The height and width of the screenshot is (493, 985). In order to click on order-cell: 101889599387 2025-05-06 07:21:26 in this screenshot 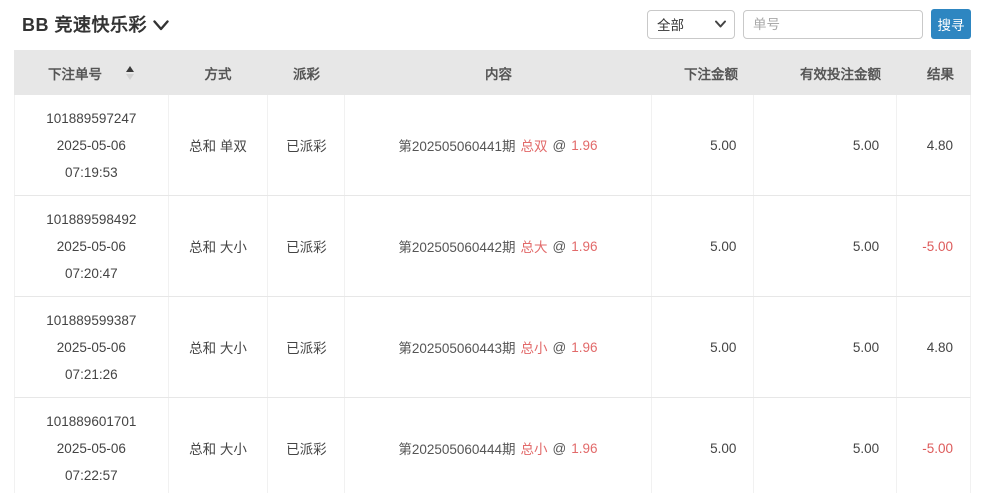, I will do `click(92, 347)`.